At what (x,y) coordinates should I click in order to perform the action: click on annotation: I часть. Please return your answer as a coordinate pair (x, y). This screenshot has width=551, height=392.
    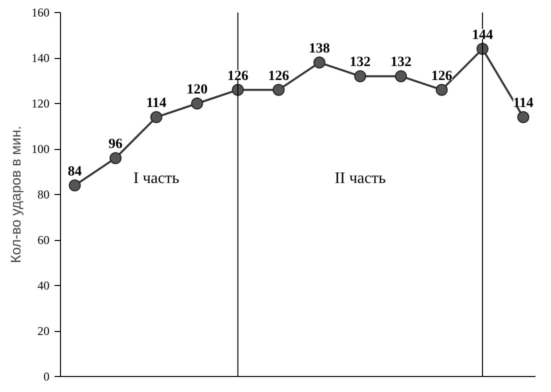
    Looking at the image, I should click on (156, 179).